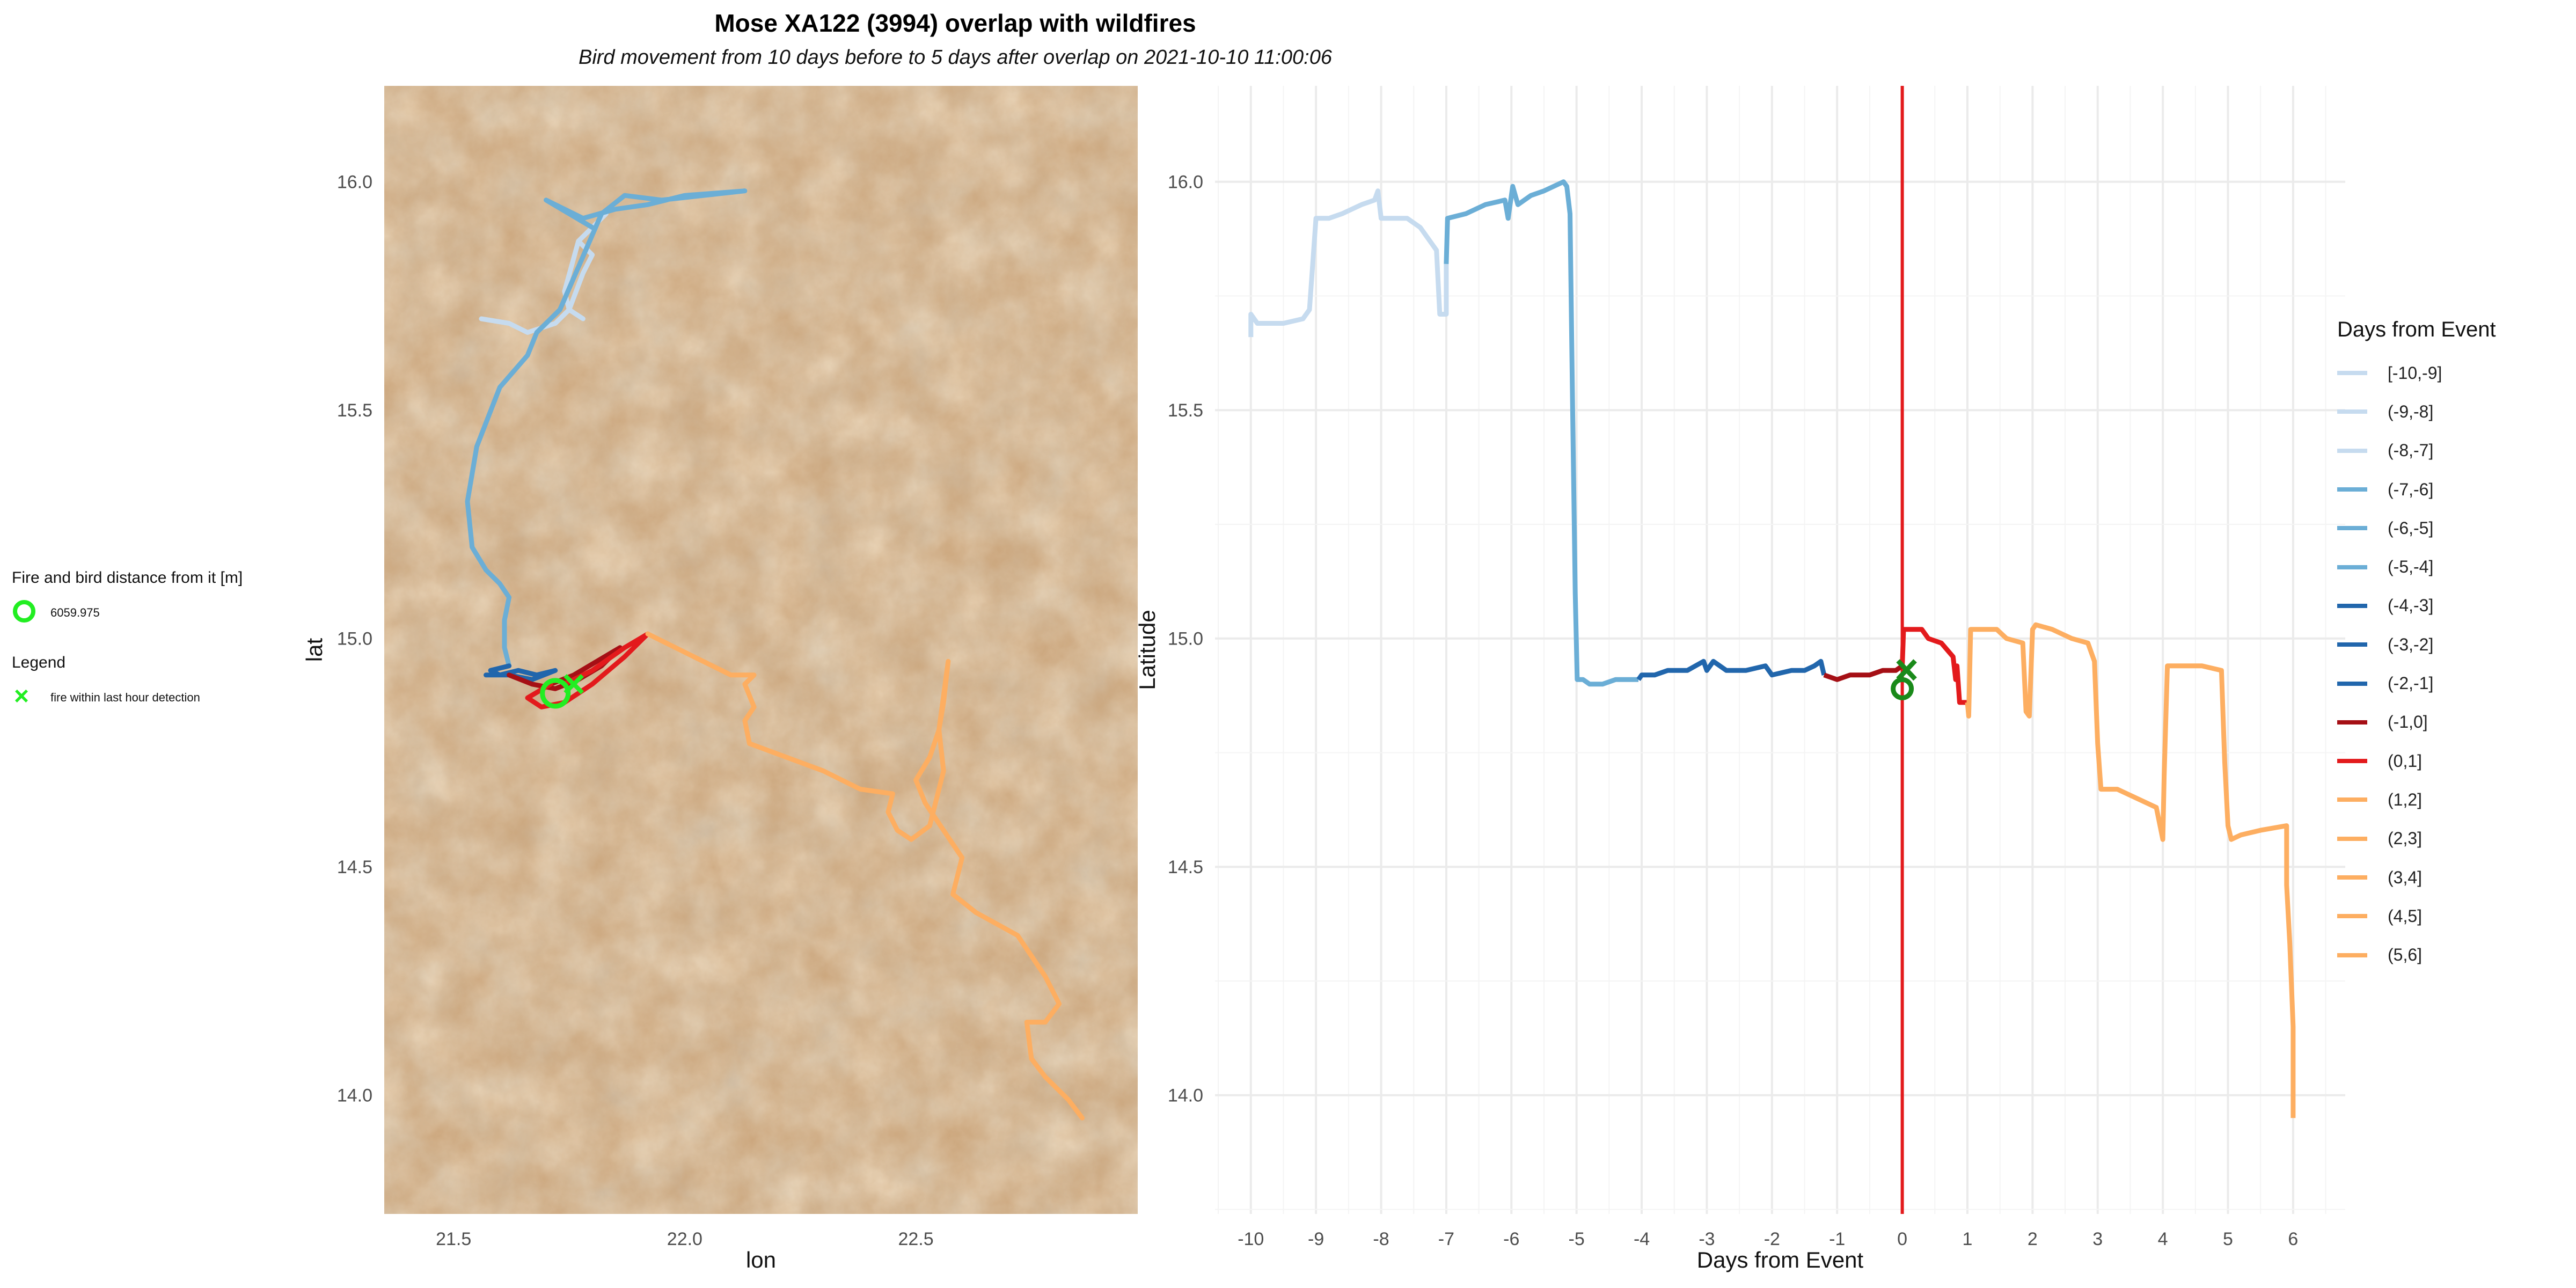 This screenshot has height=1288, width=2576. Describe the element at coordinates (2405, 799) in the screenshot. I see `legend-label: (1,2]` at that location.